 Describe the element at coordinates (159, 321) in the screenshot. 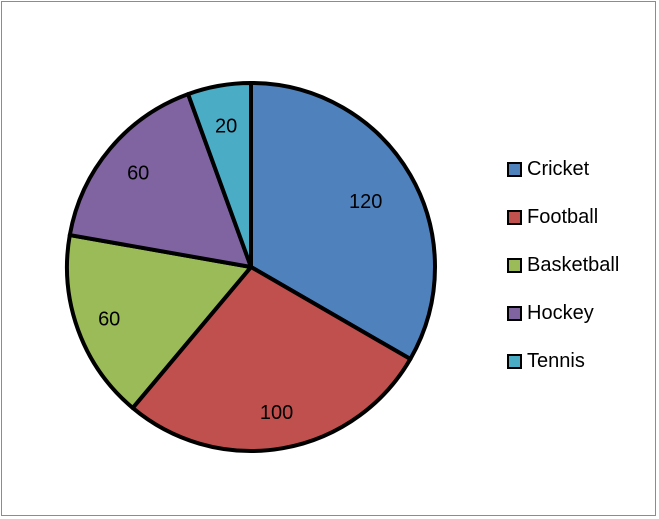

I see `pie-slice-basketball` at that location.